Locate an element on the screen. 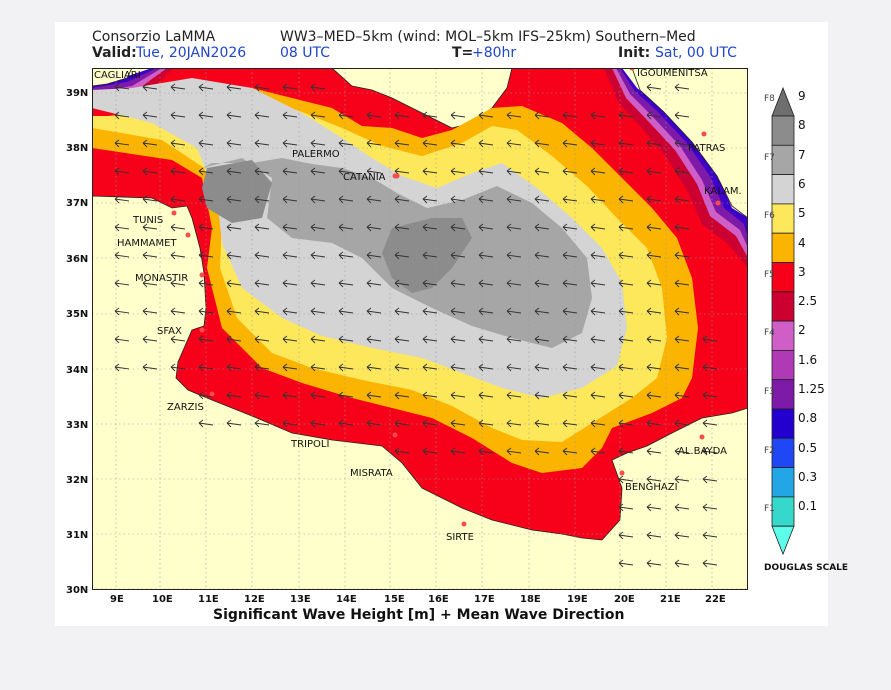  sardinia-land is located at coordinates (112, 77).